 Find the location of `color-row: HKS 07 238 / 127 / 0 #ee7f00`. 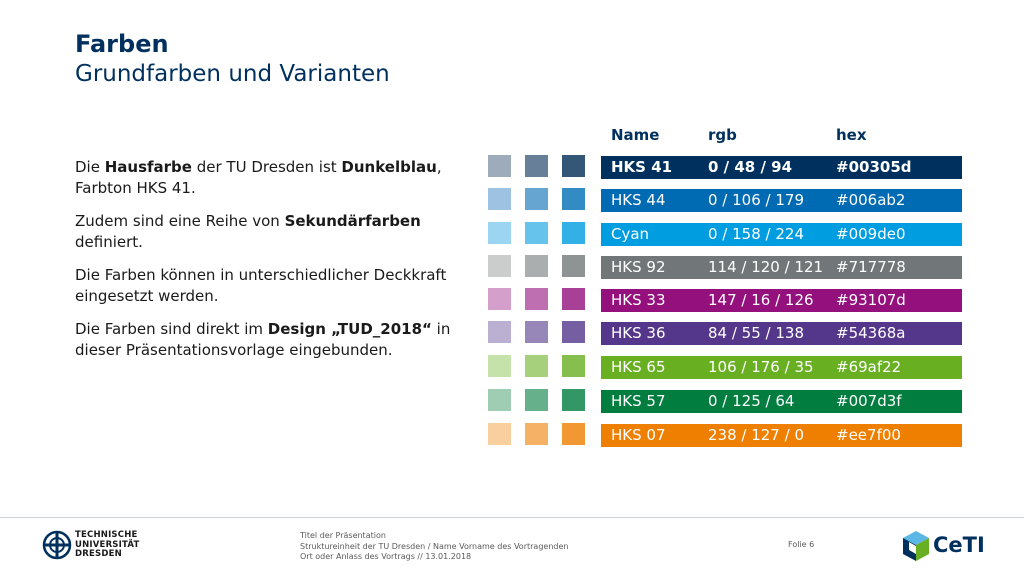

color-row: HKS 07 238 / 127 / 0 #ee7f00 is located at coordinates (781, 435).